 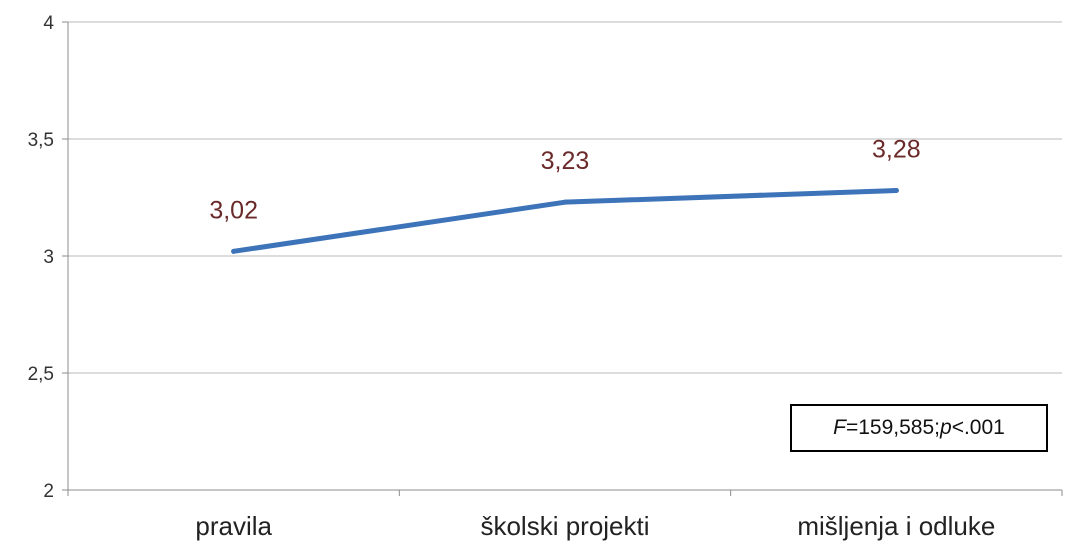 What do you see at coordinates (48, 23) in the screenshot?
I see `y-tick-label: 4` at bounding box center [48, 23].